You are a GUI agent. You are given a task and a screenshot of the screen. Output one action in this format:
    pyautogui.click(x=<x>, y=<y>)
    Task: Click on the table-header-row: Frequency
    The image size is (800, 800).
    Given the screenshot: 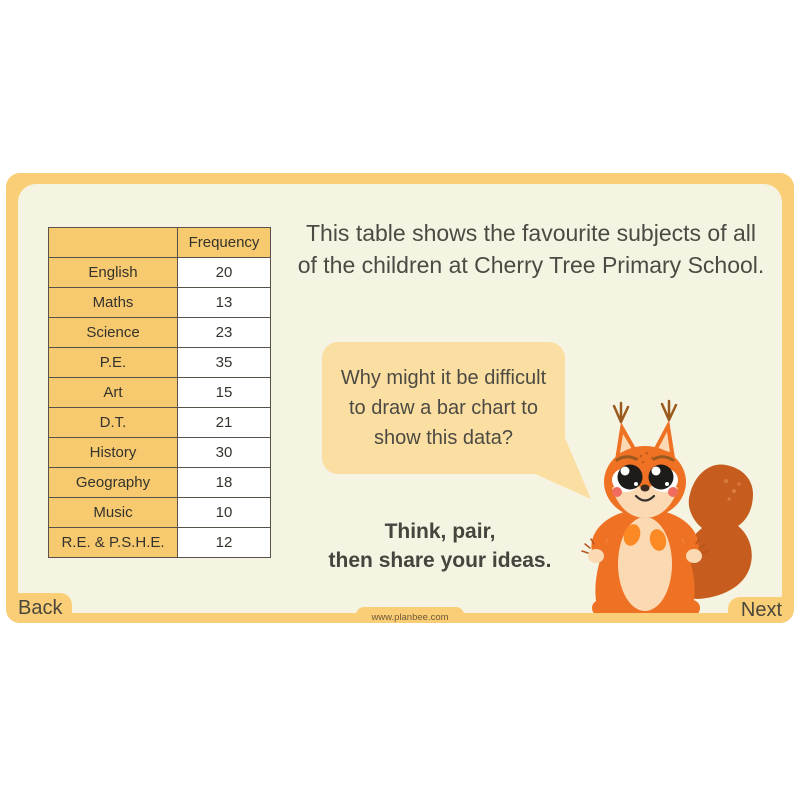 What is the action you would take?
    pyautogui.click(x=159, y=242)
    